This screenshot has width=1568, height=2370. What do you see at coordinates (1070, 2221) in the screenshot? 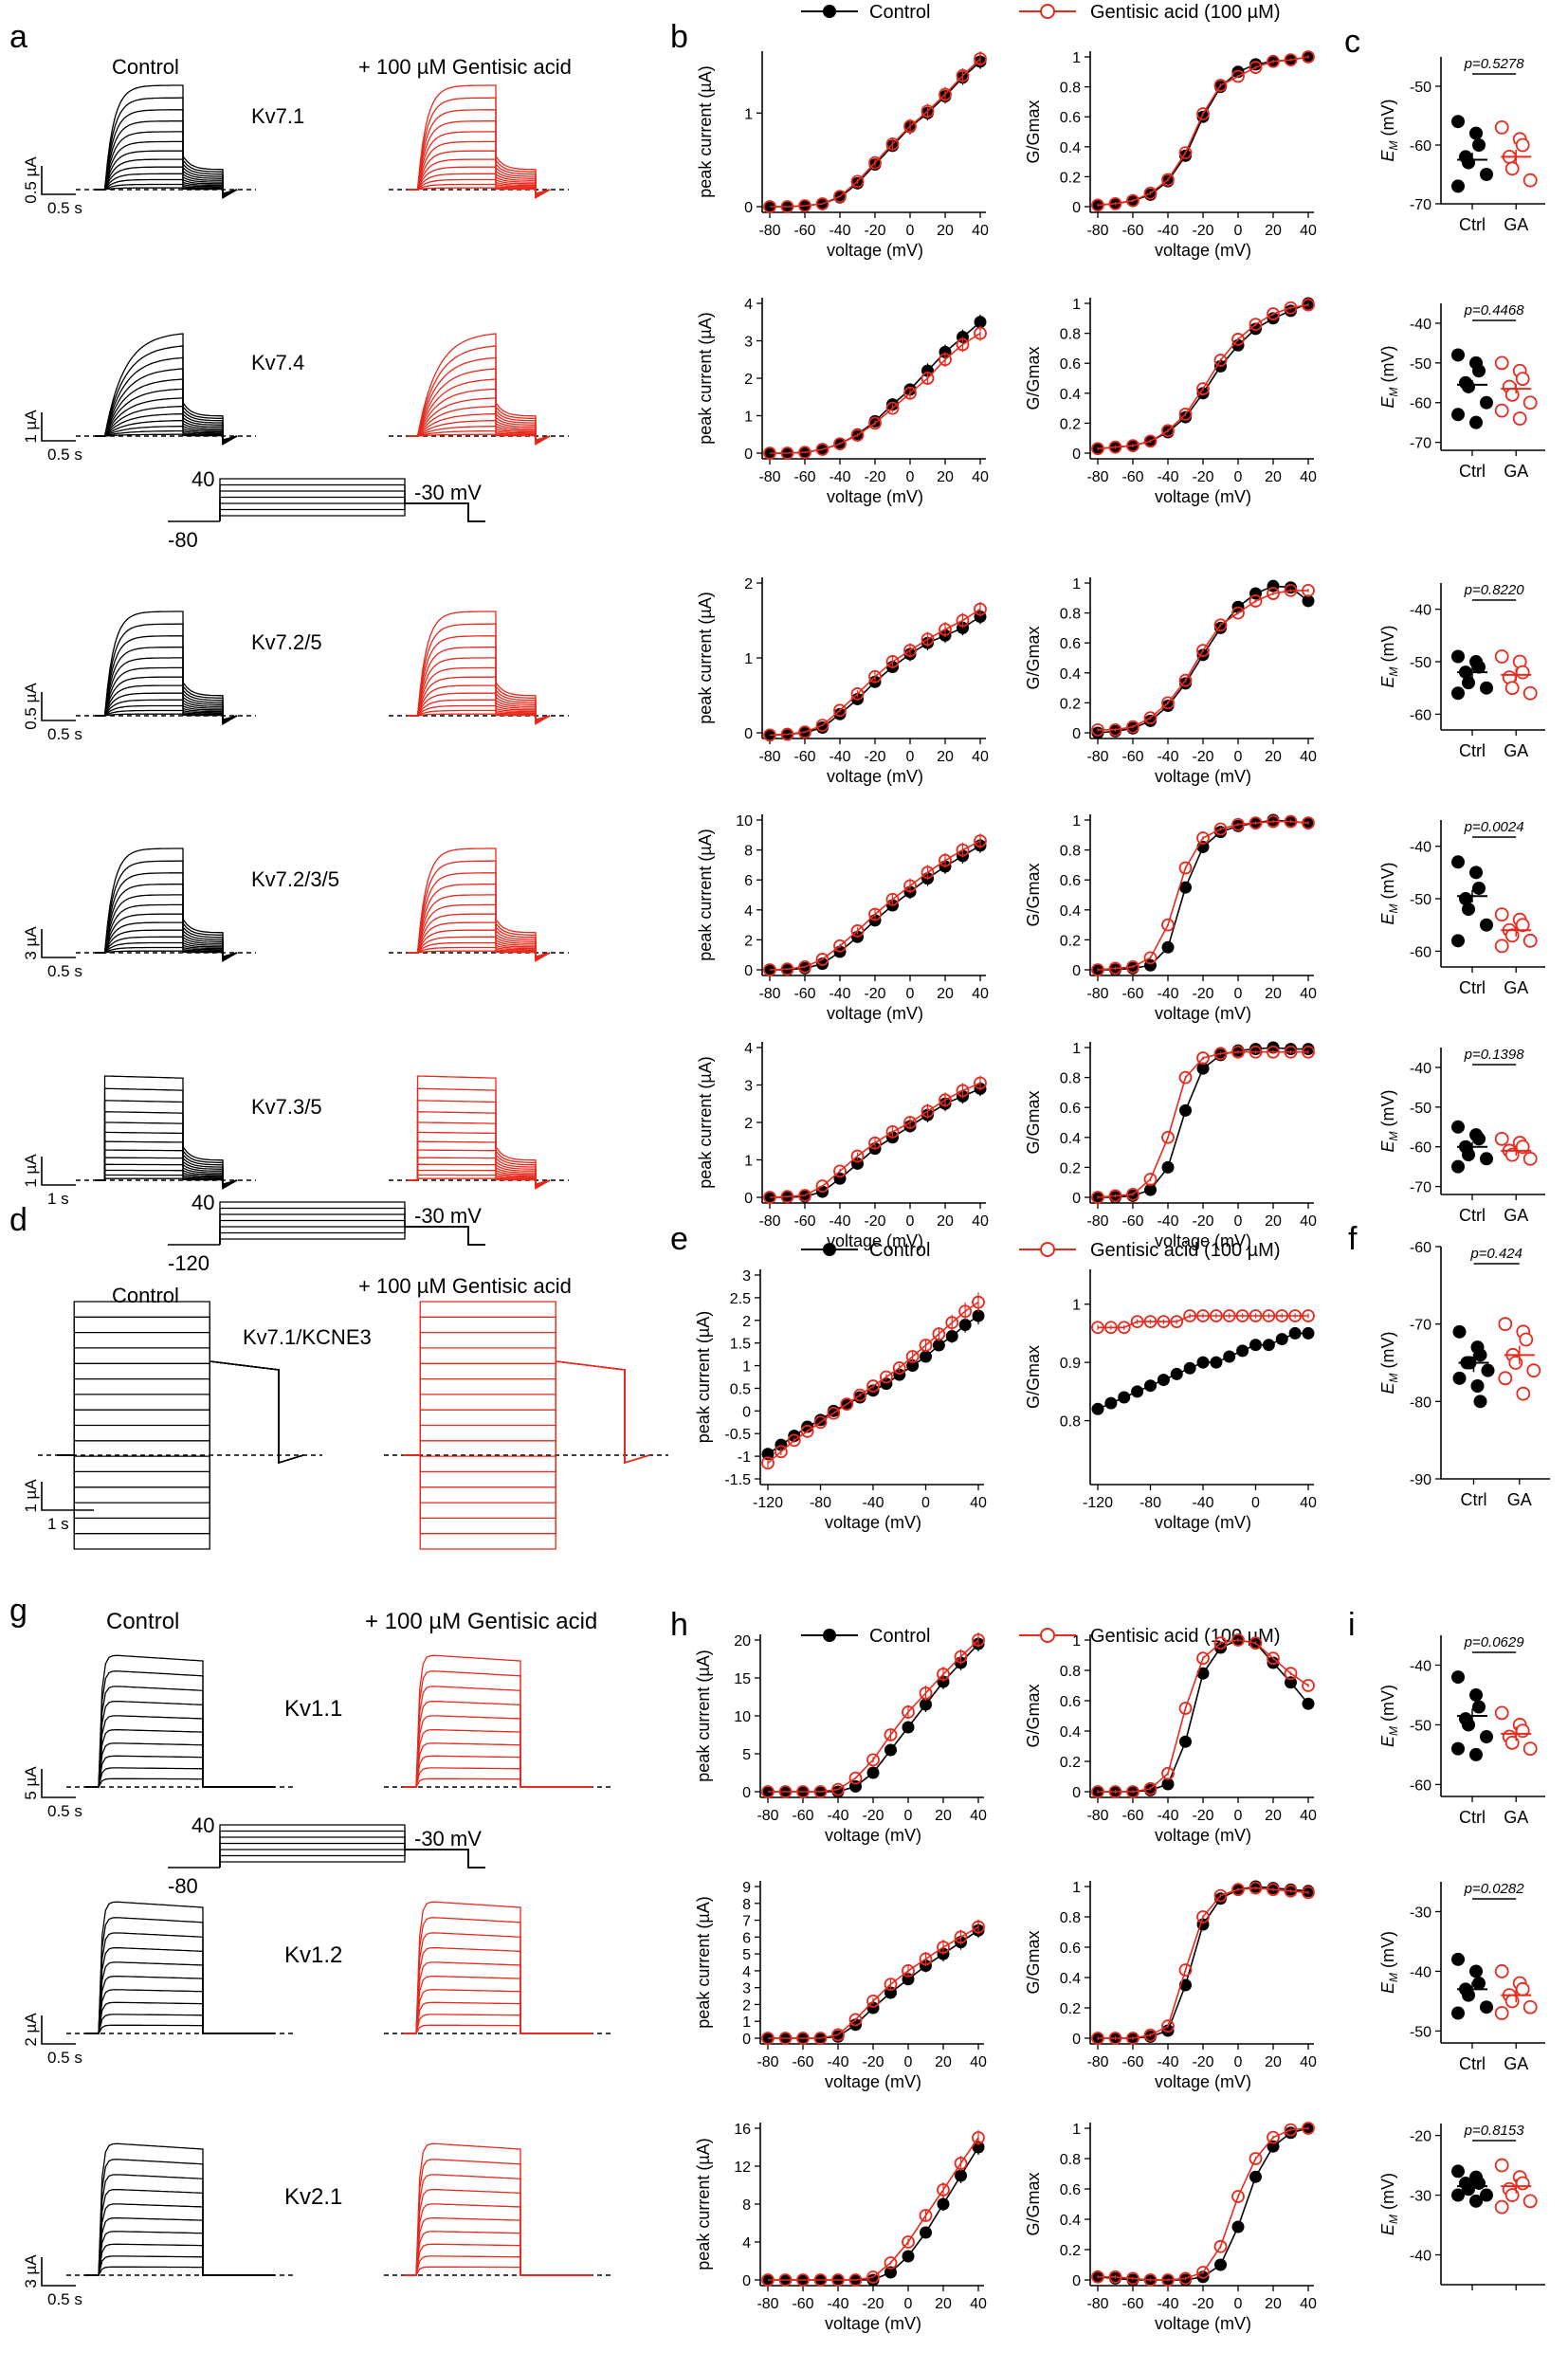
I see `y-tick-label: 0.4` at bounding box center [1070, 2221].